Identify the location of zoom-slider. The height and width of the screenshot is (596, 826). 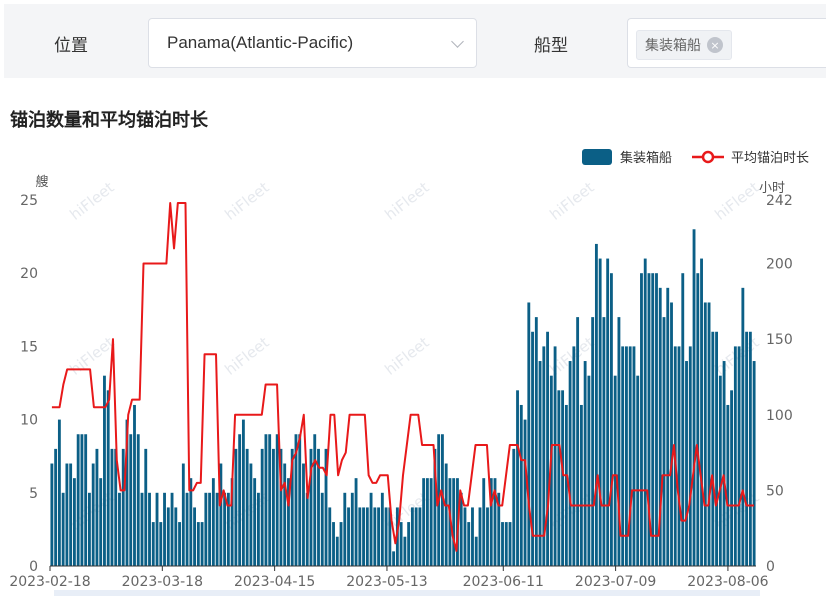
(407, 593).